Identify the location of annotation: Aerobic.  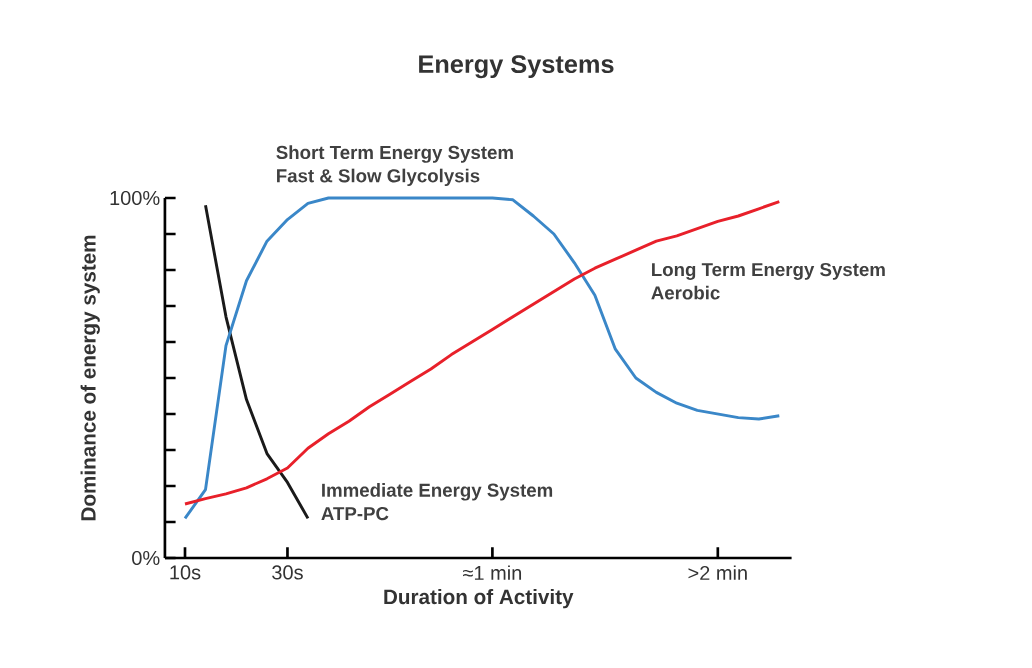
(685, 292).